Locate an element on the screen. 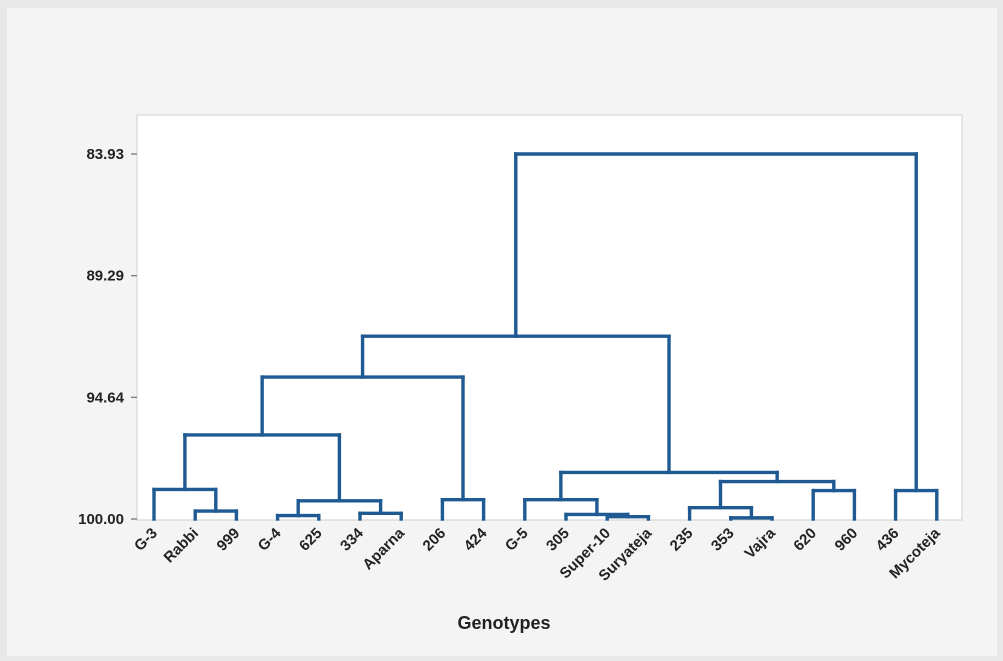 The width and height of the screenshot is (1003, 661). x-tick-label: 235 is located at coordinates (682, 540).